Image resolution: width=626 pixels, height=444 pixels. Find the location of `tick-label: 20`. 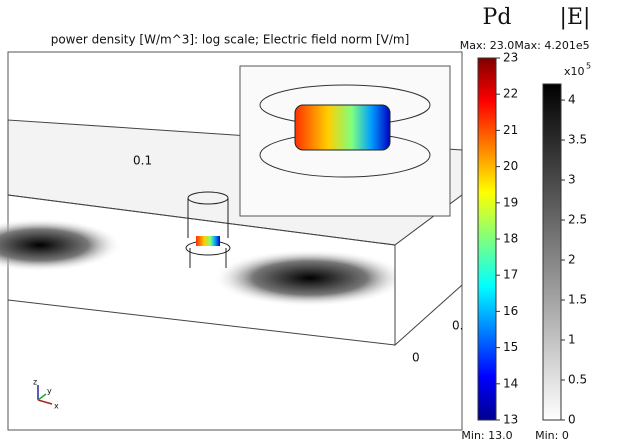

tick-label: 20 is located at coordinates (510, 166).